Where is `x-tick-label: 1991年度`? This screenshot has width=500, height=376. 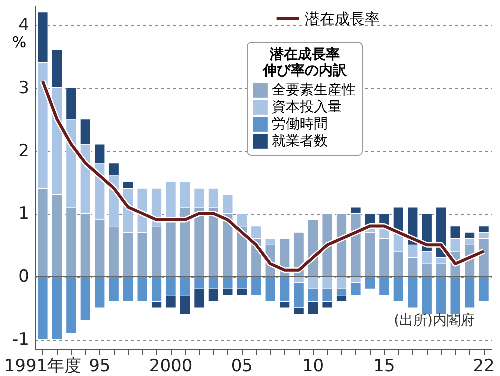 x-tick-label: 1991年度 is located at coordinates (43, 366).